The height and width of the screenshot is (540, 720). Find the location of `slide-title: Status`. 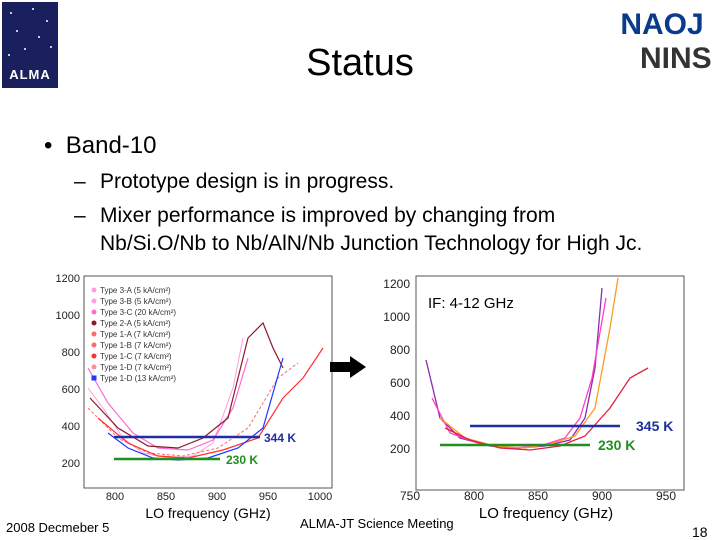

slide-title: Status is located at coordinates (360, 63).